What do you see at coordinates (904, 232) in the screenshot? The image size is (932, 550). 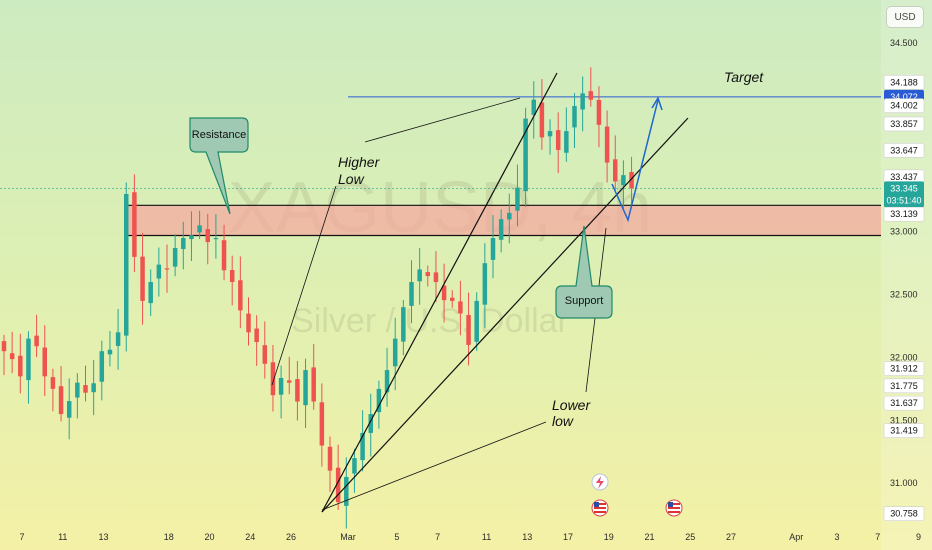 I see `price-tick-label: 33.000` at bounding box center [904, 232].